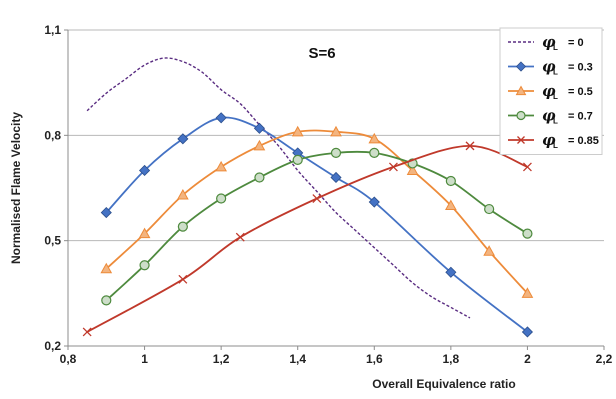  What do you see at coordinates (583, 141) in the screenshot?
I see `legend-label-value: = 0.85` at bounding box center [583, 141].